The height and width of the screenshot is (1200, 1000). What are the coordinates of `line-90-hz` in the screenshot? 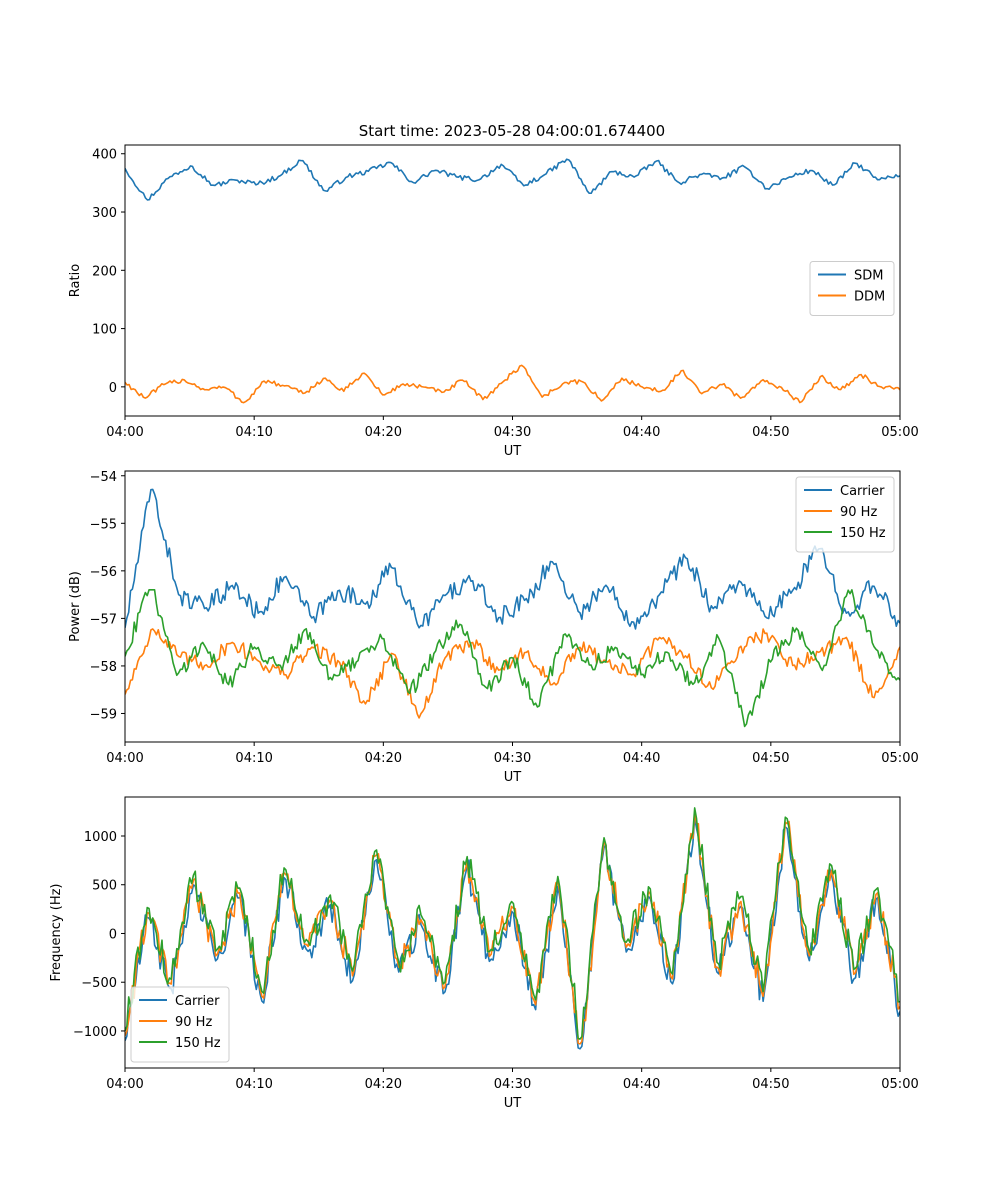 It's located at (512, 673).